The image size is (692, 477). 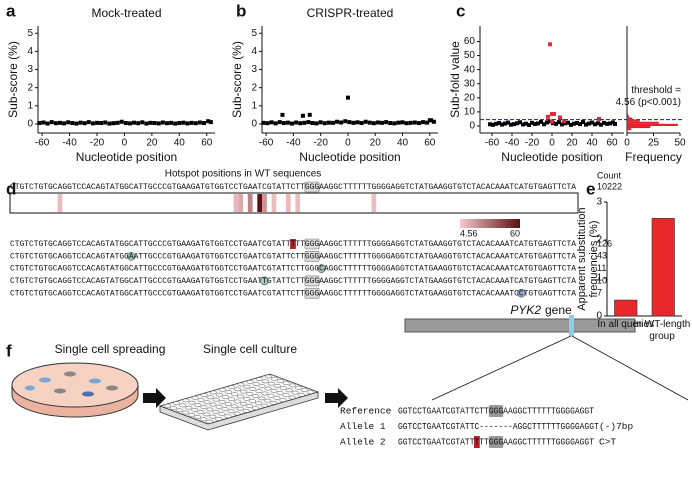 I want to click on mutation-mark, so click(x=293, y=244).